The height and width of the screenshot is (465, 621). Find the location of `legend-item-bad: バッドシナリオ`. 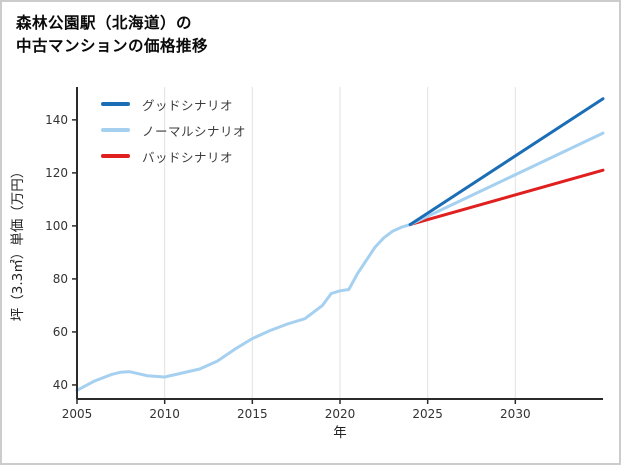

legend-item-bad: バッドシナリオ is located at coordinates (173, 156).